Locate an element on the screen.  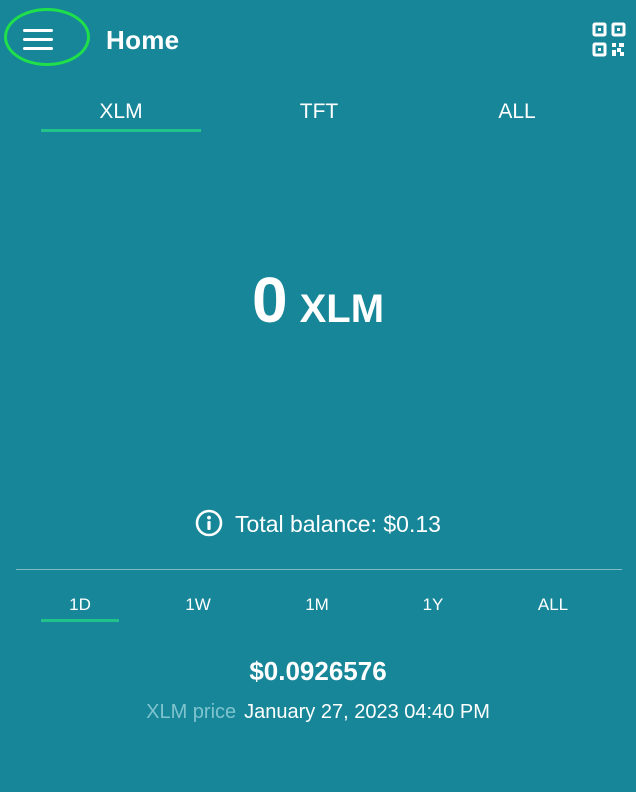
section-divider is located at coordinates (319, 569).